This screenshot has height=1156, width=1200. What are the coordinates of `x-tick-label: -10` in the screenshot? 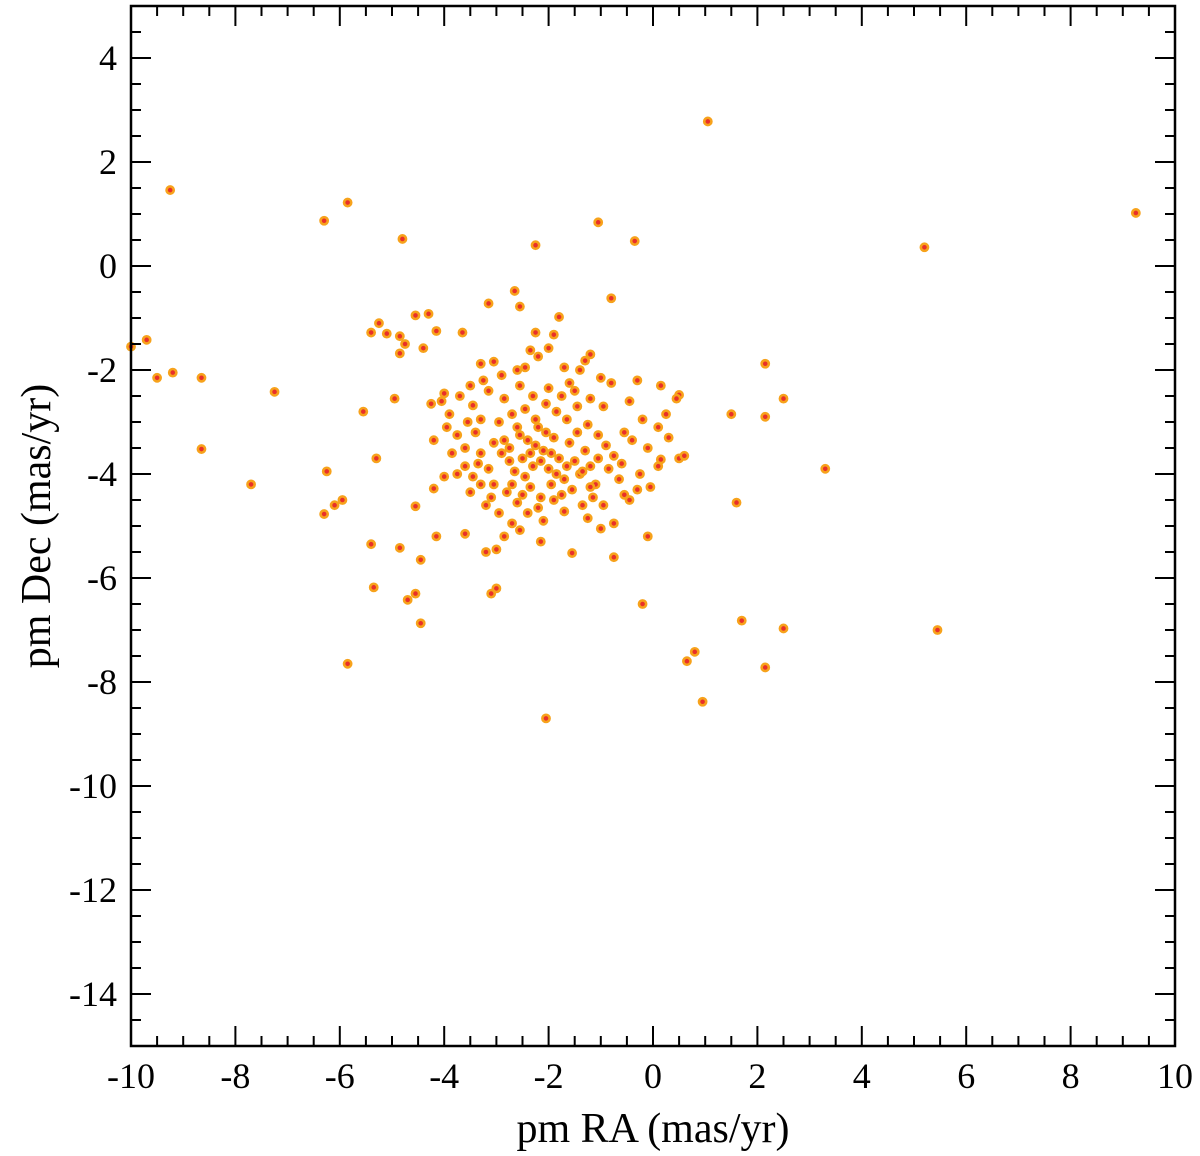 It's located at (131, 1076).